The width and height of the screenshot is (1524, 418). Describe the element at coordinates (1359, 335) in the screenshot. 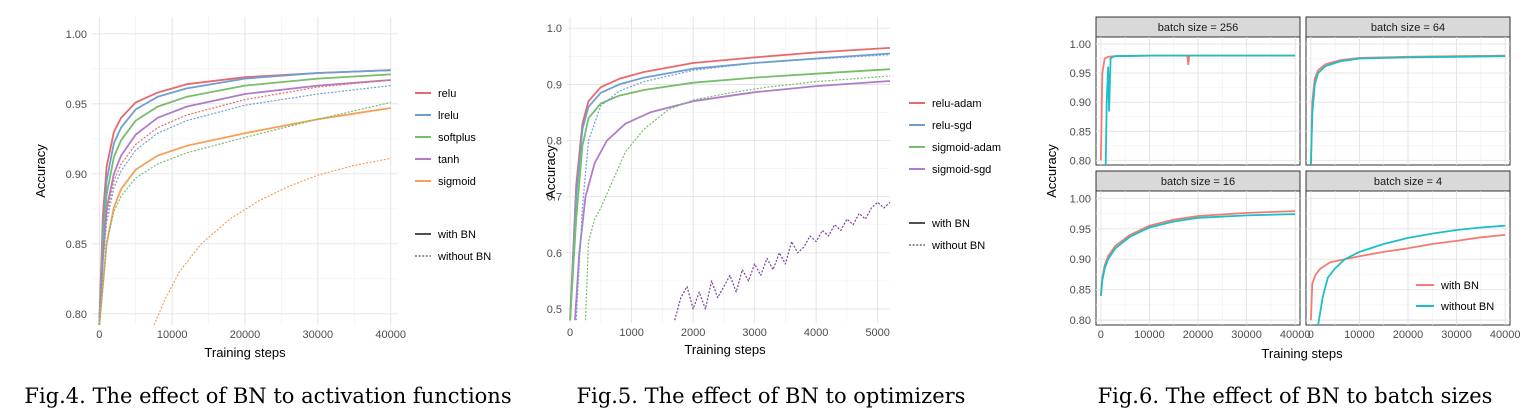

I see `fig6-p4-xtick-label: 10000` at that location.